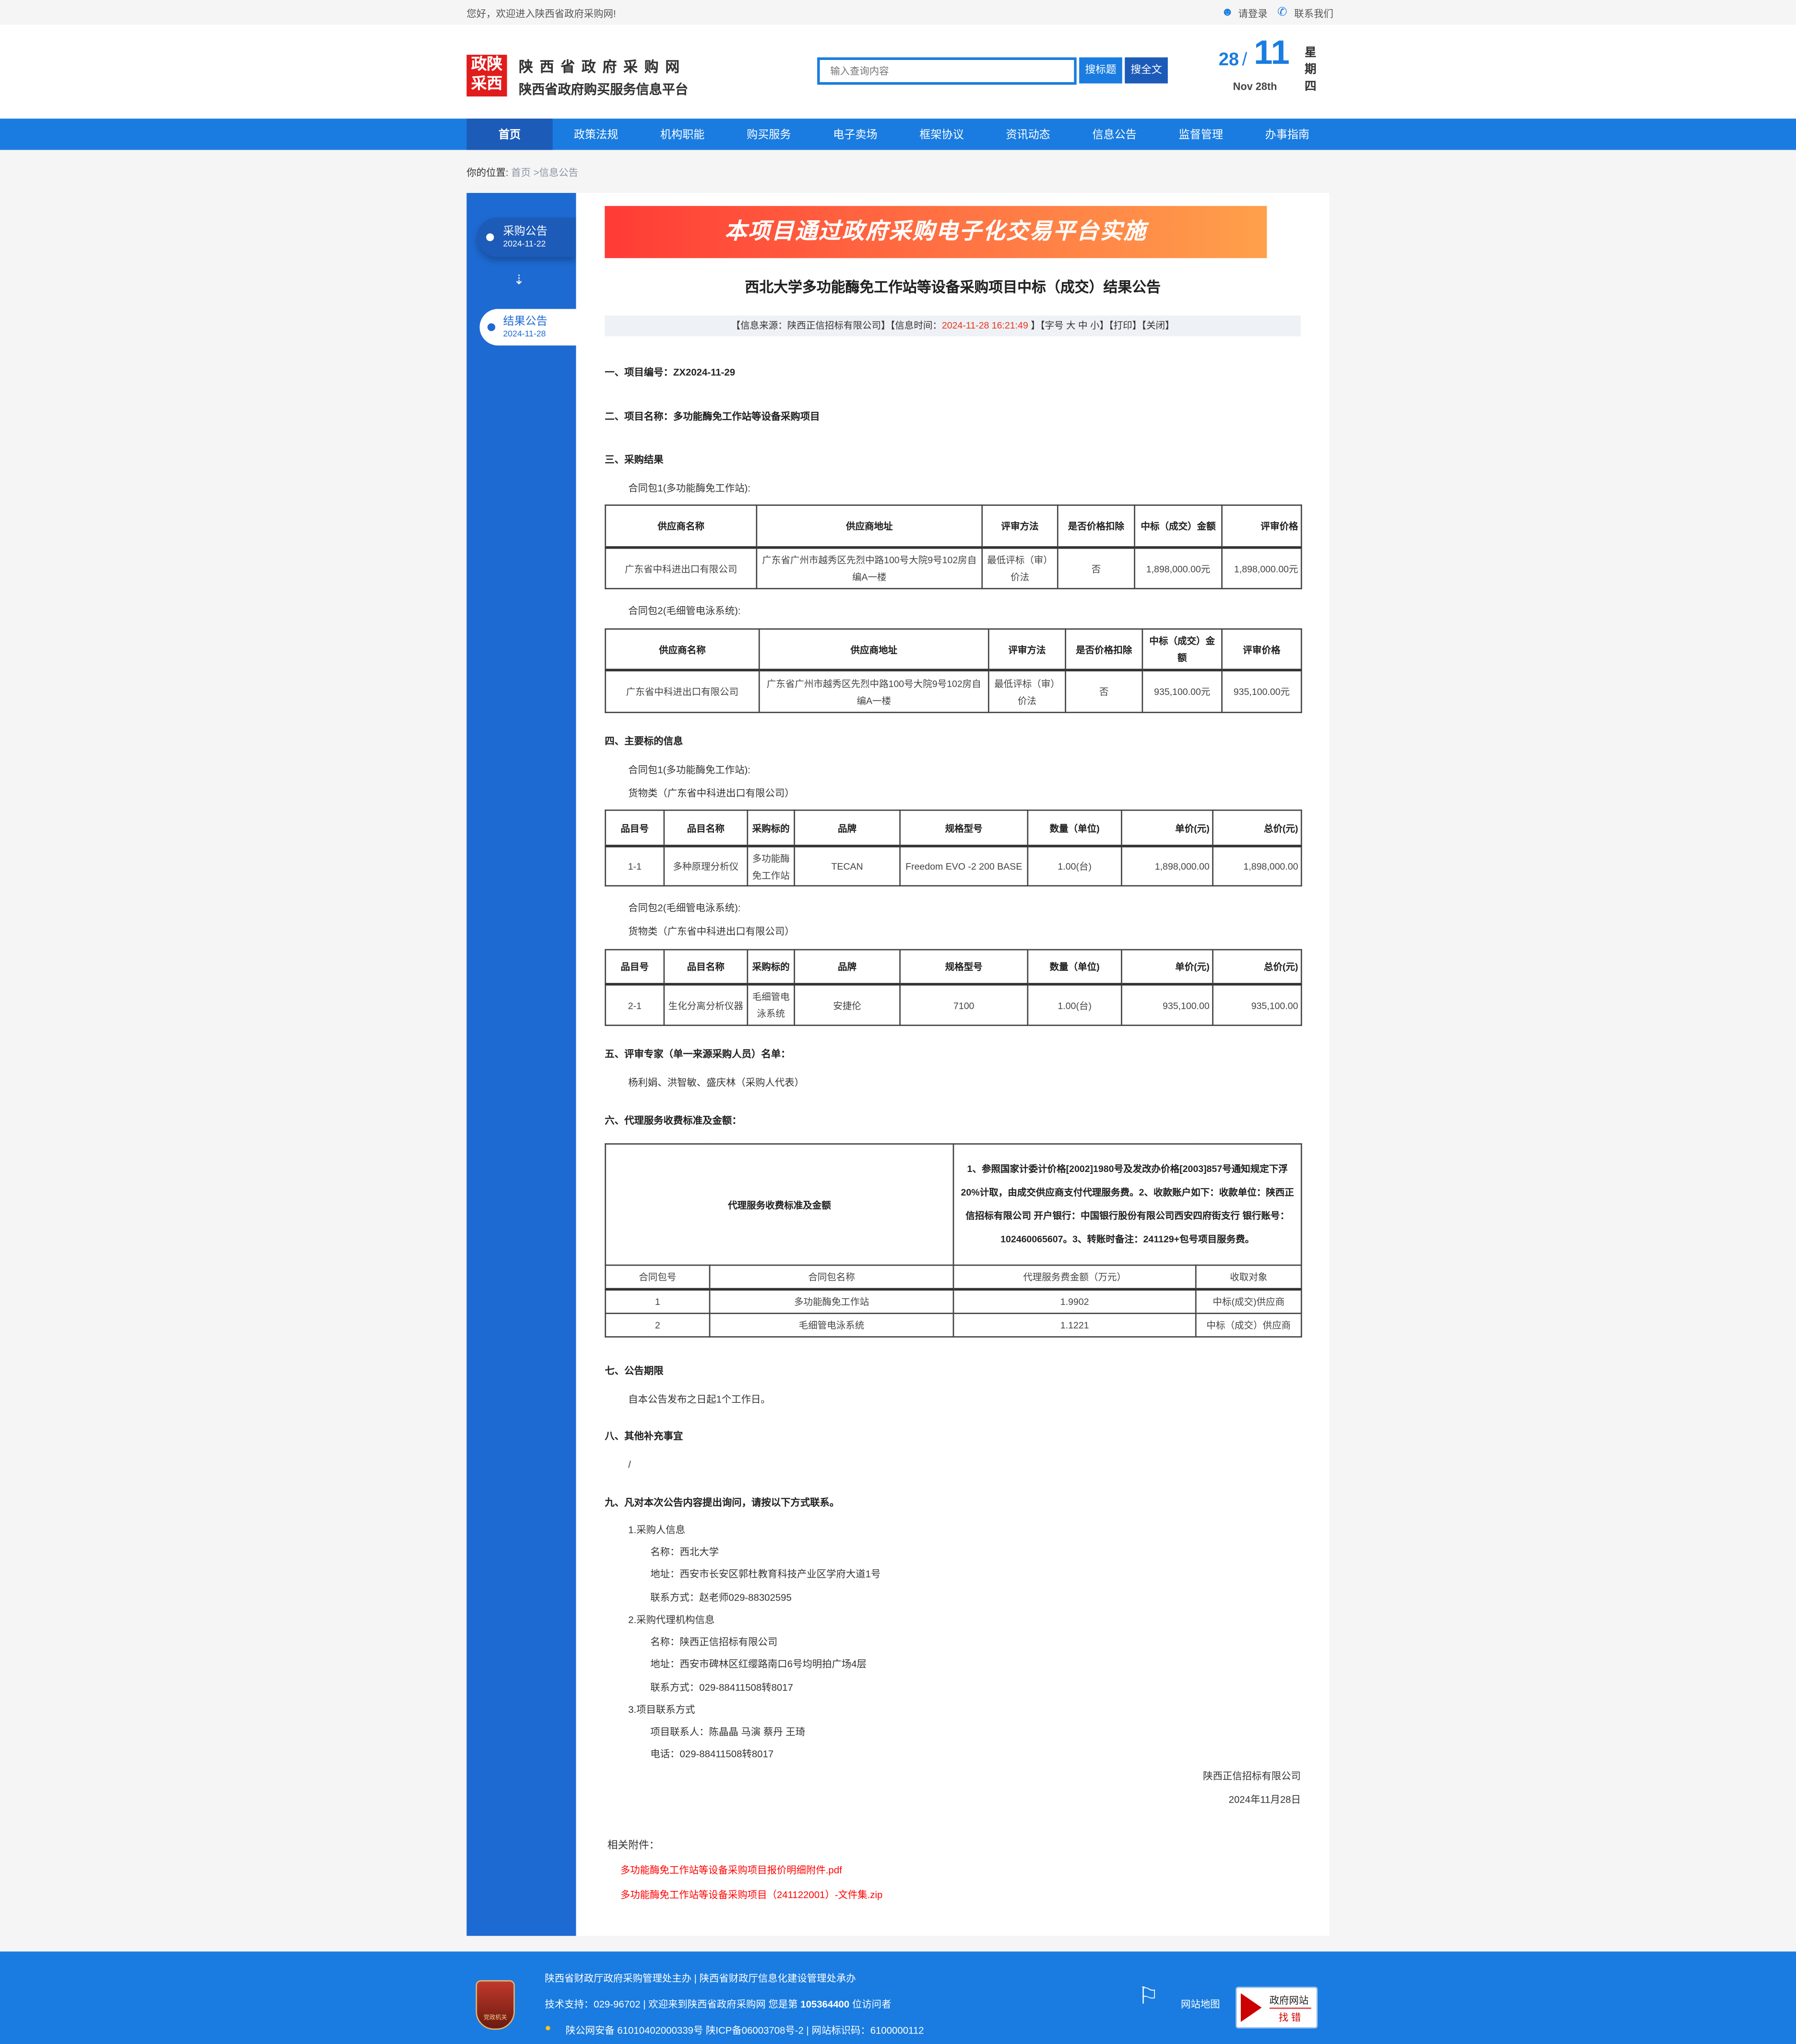 The image size is (1796, 2044). I want to click on contact-link: 联系我们, so click(1313, 14).